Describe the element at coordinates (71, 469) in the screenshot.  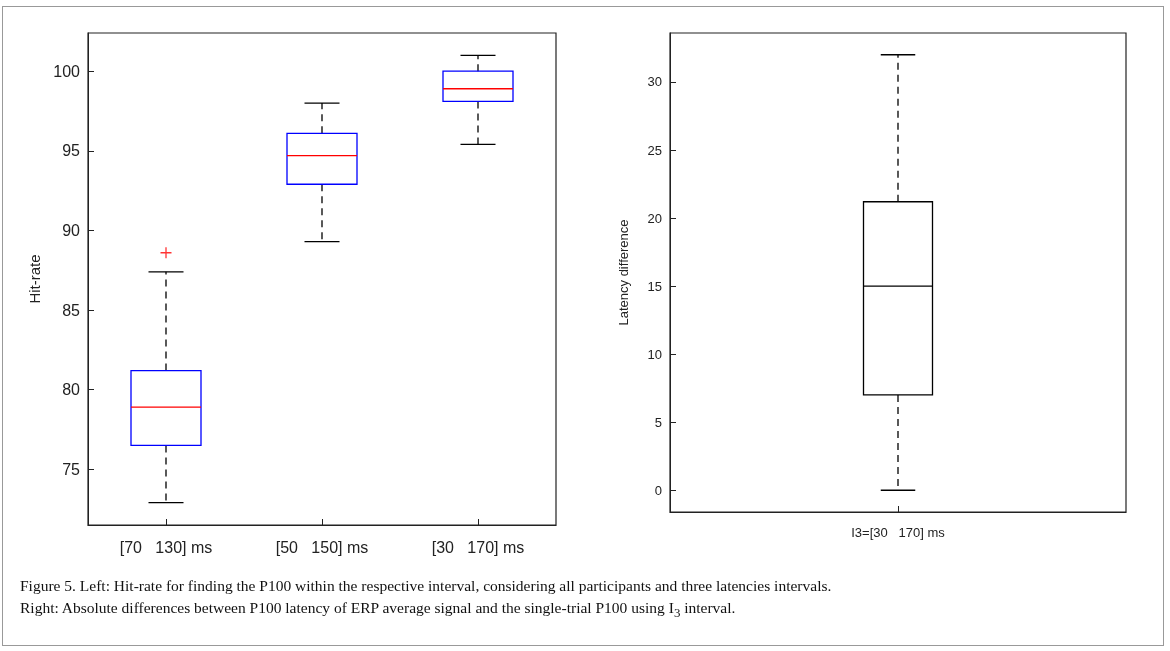
I see `y-tick-label: 75` at that location.